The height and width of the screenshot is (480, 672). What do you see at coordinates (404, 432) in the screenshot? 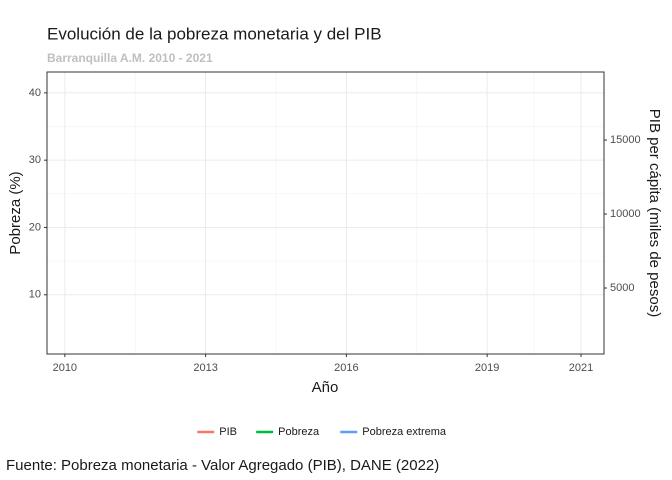
I see `legend-label: Pobreza extrema` at bounding box center [404, 432].